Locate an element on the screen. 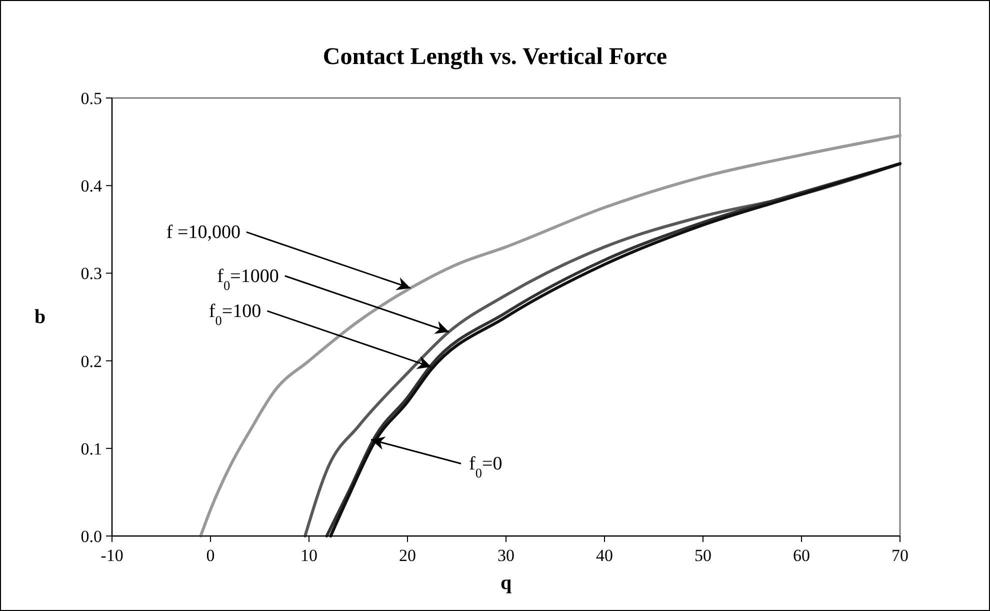 The height and width of the screenshot is (611, 990). x-tick-label: 50 is located at coordinates (703, 555).